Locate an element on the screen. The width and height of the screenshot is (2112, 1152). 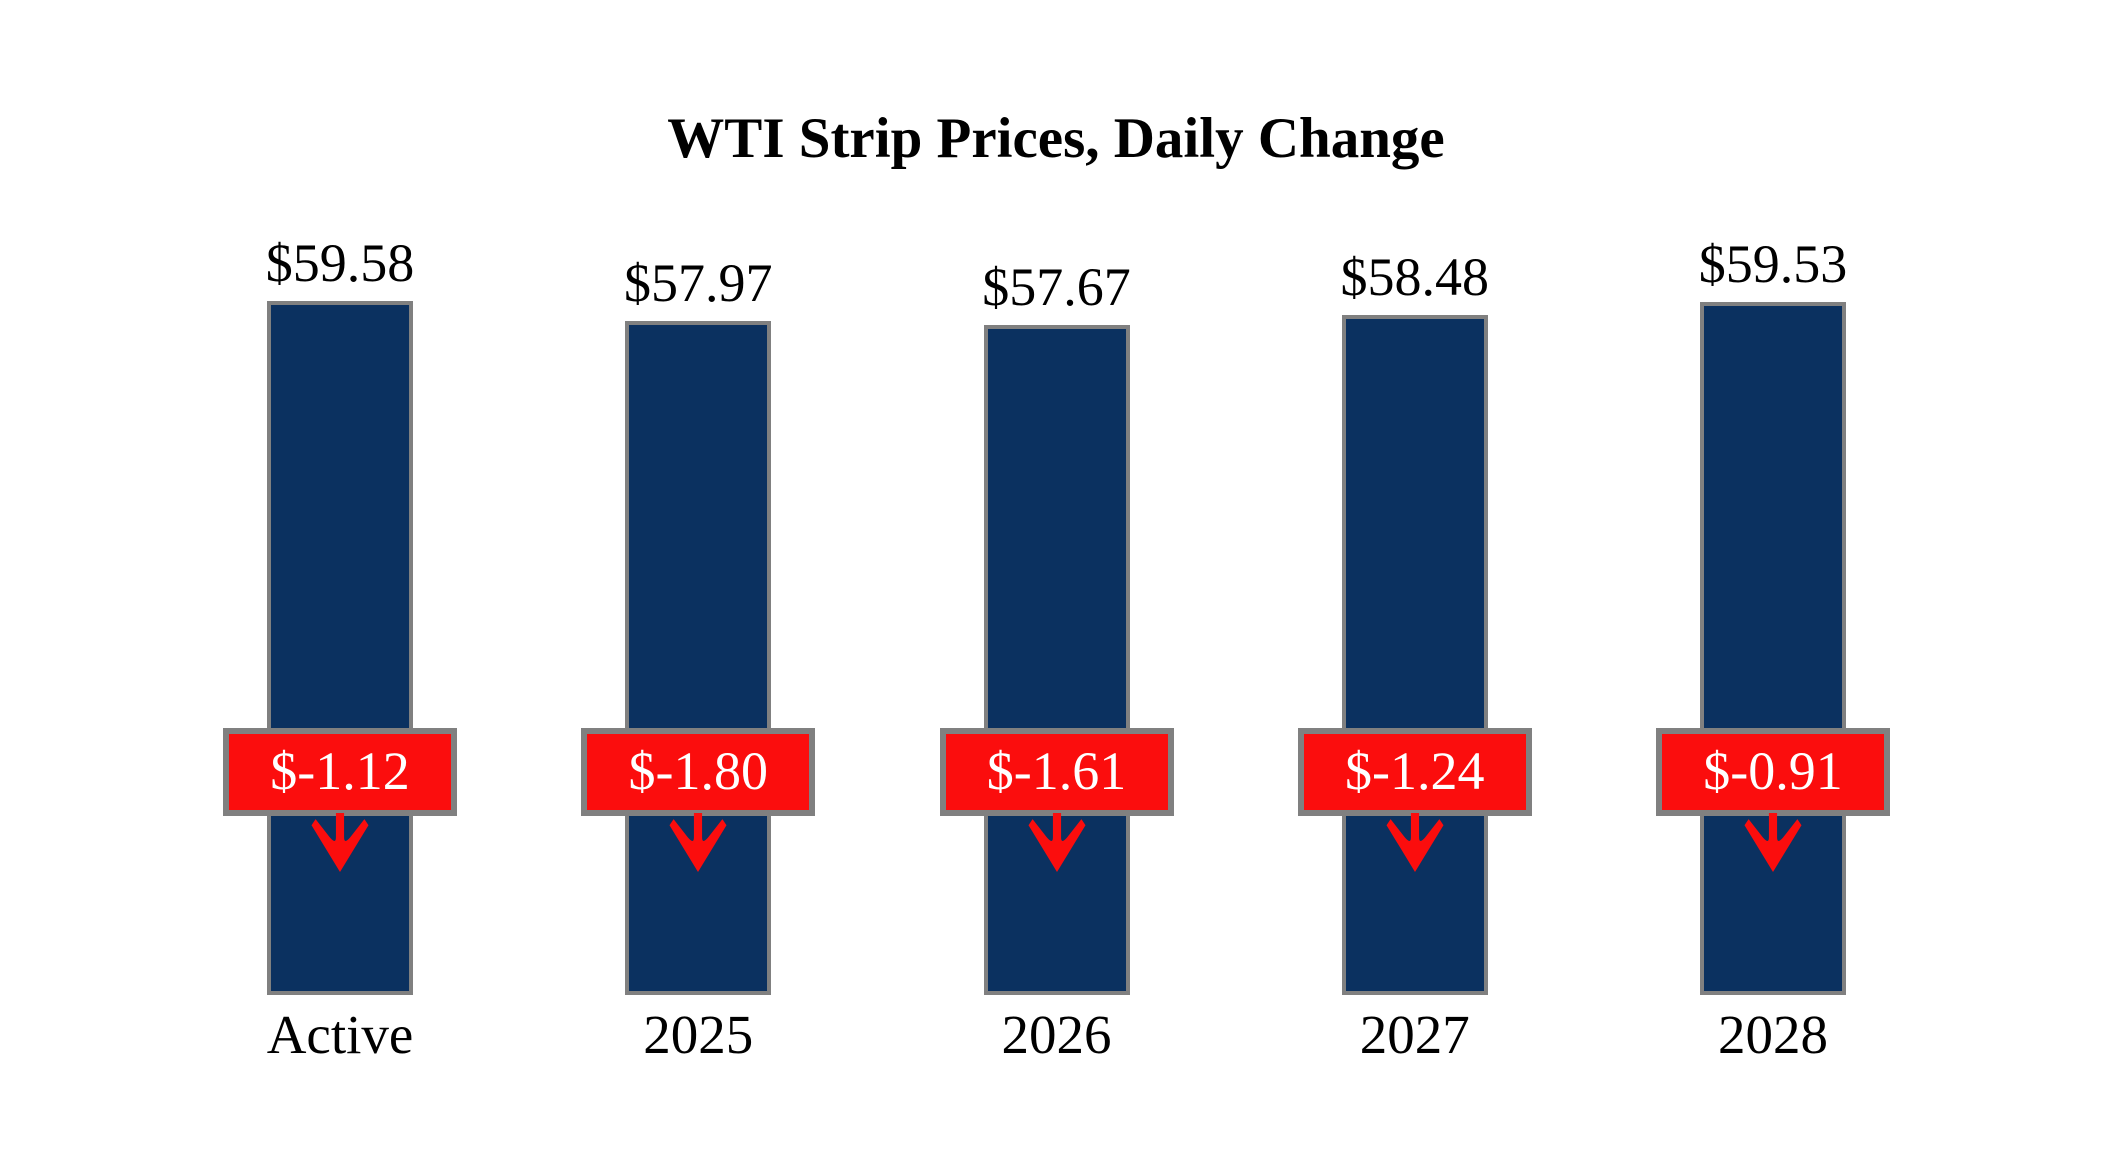
bar-column: $57.97 $-1.80 2025 is located at coordinates (698, 576).